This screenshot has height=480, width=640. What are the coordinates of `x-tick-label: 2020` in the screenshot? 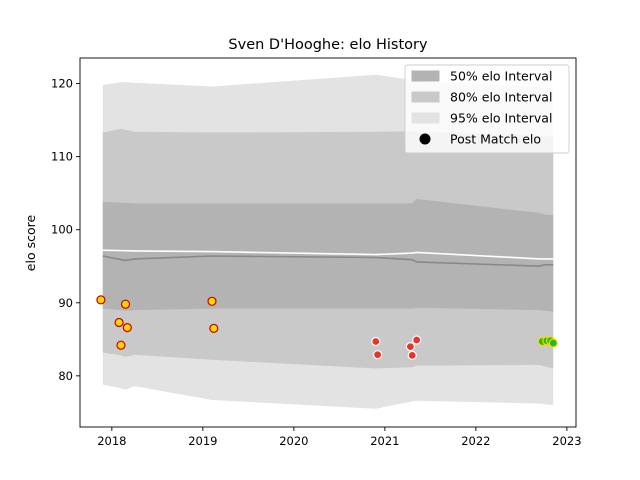 It's located at (293, 441).